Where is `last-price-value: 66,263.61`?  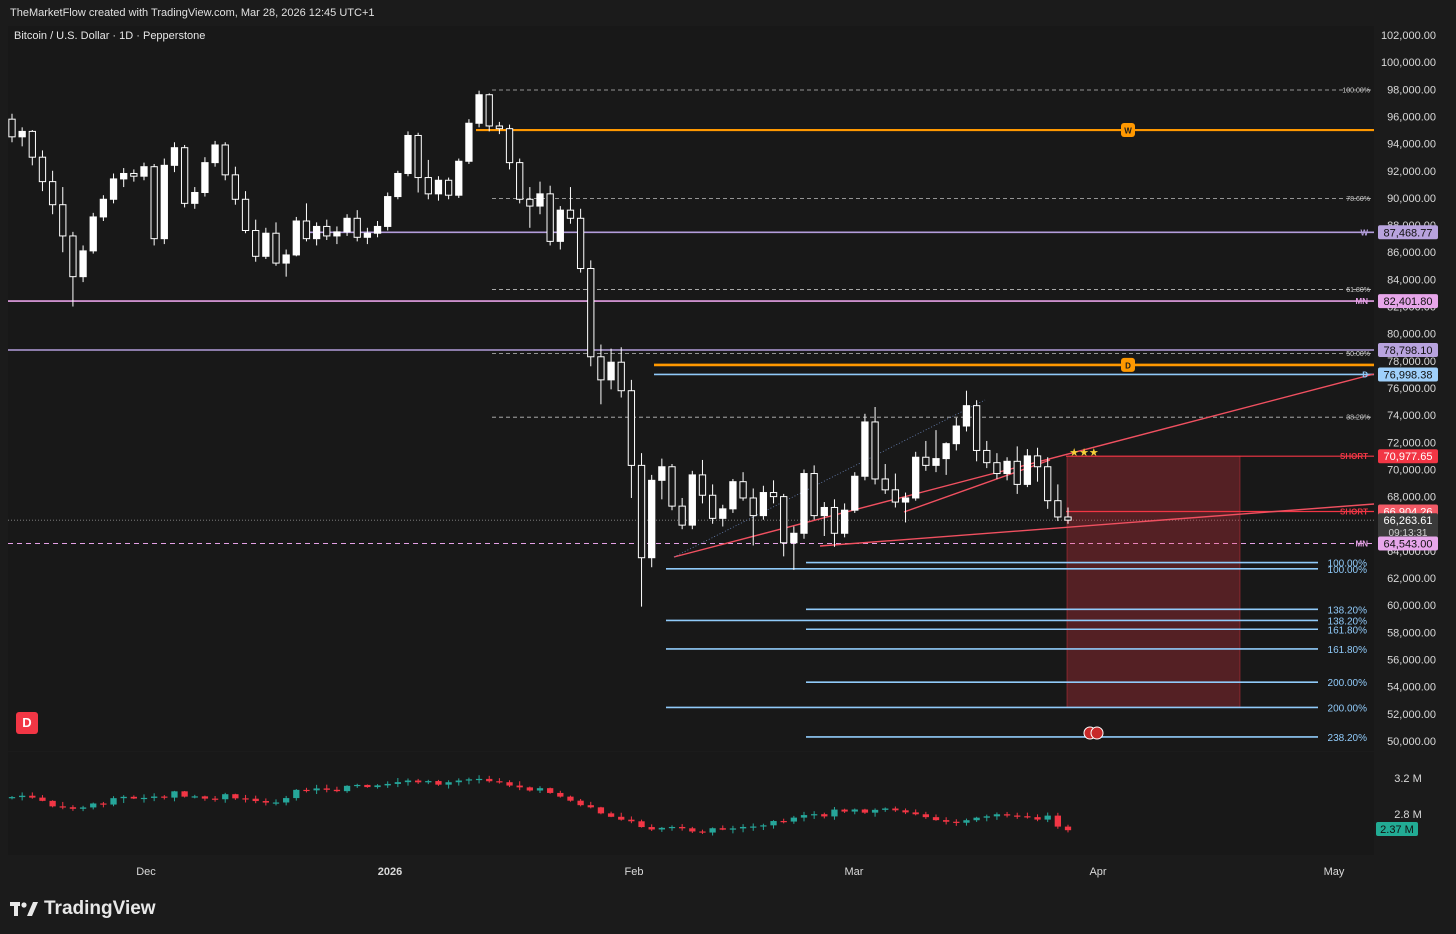
last-price-value: 66,263.61 is located at coordinates (1408, 521).